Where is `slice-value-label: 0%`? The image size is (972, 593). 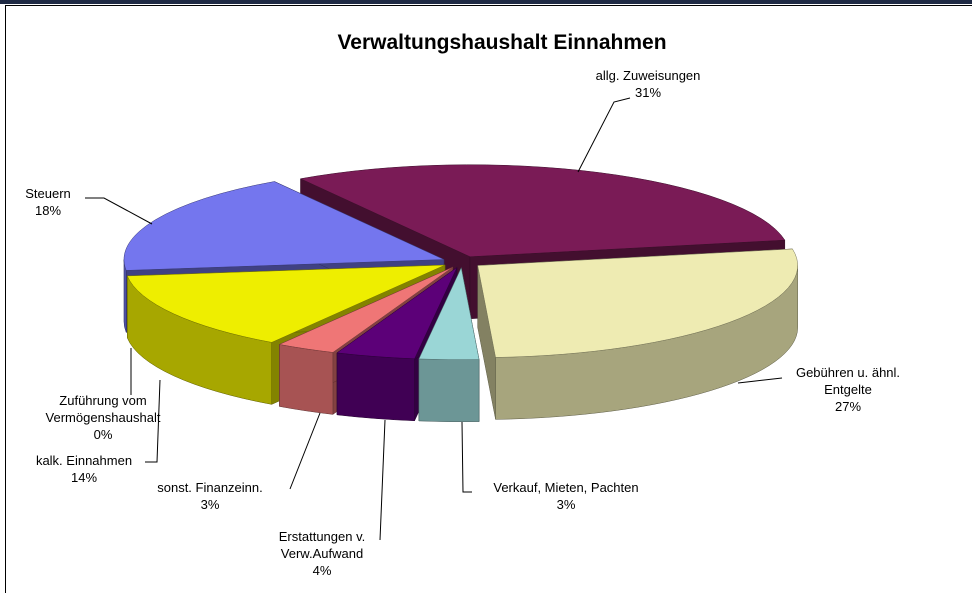
slice-value-label: 0% is located at coordinates (103, 434).